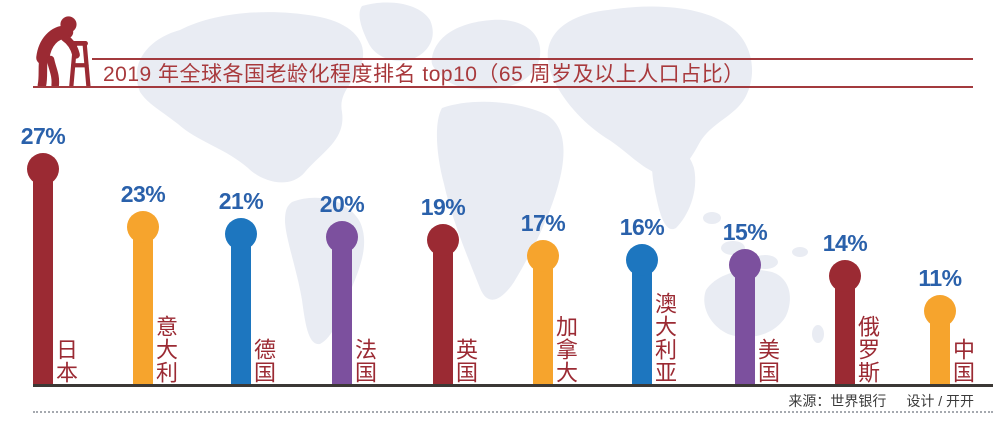  Describe the element at coordinates (143, 194) in the screenshot. I see `bar-value-label: 23%` at that location.